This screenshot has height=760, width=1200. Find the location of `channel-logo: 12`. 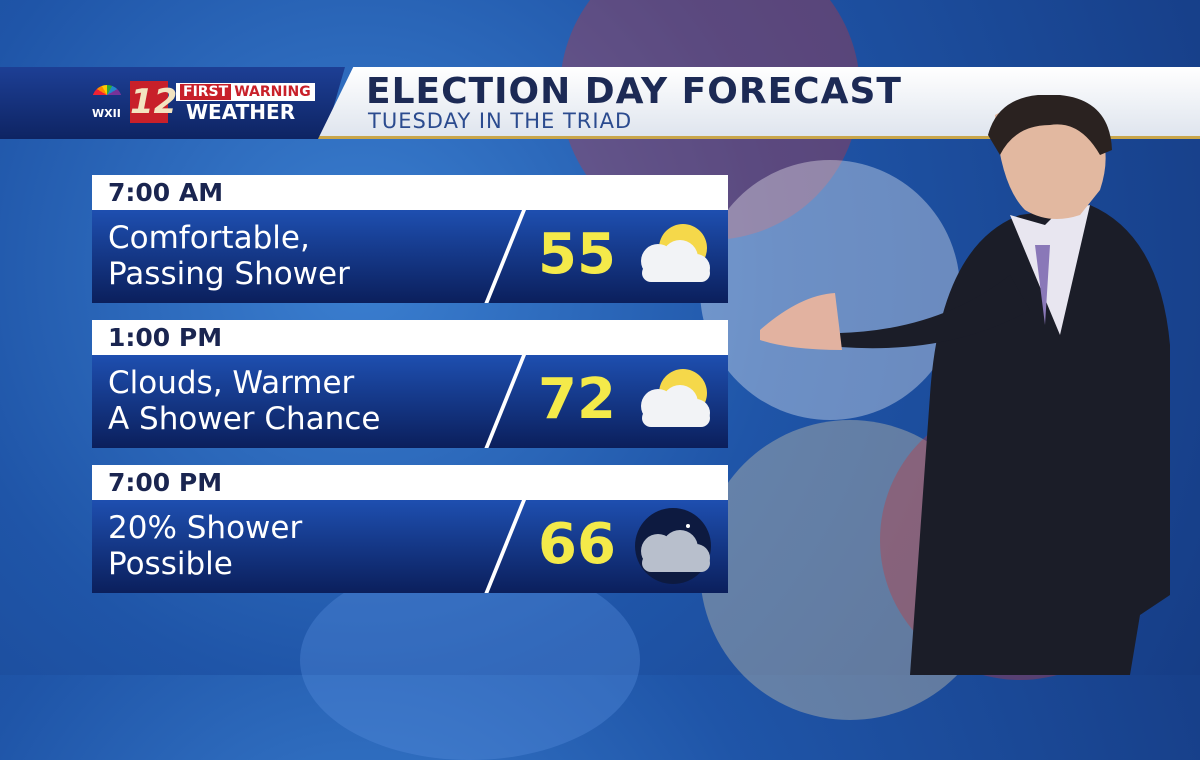

channel-logo: 12 is located at coordinates (154, 102).